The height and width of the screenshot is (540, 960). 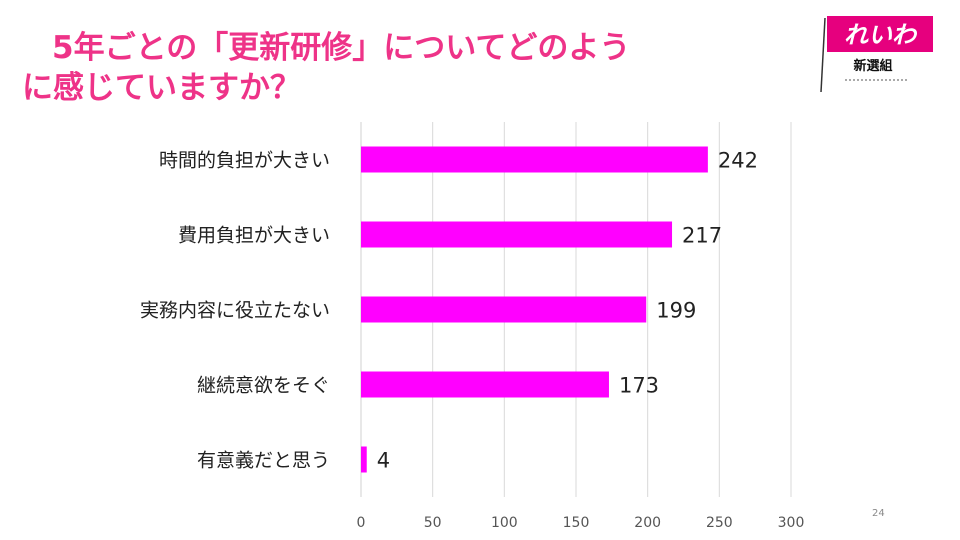 What do you see at coordinates (719, 523) in the screenshot?
I see `x-tick-label: 250` at bounding box center [719, 523].